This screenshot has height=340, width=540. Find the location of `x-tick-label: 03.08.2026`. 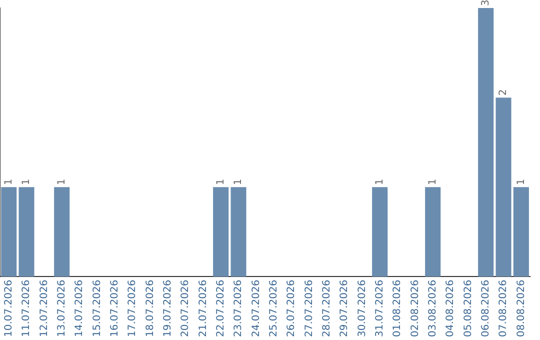

x-tick-label: 03.08.2026 is located at coordinates (432, 309).